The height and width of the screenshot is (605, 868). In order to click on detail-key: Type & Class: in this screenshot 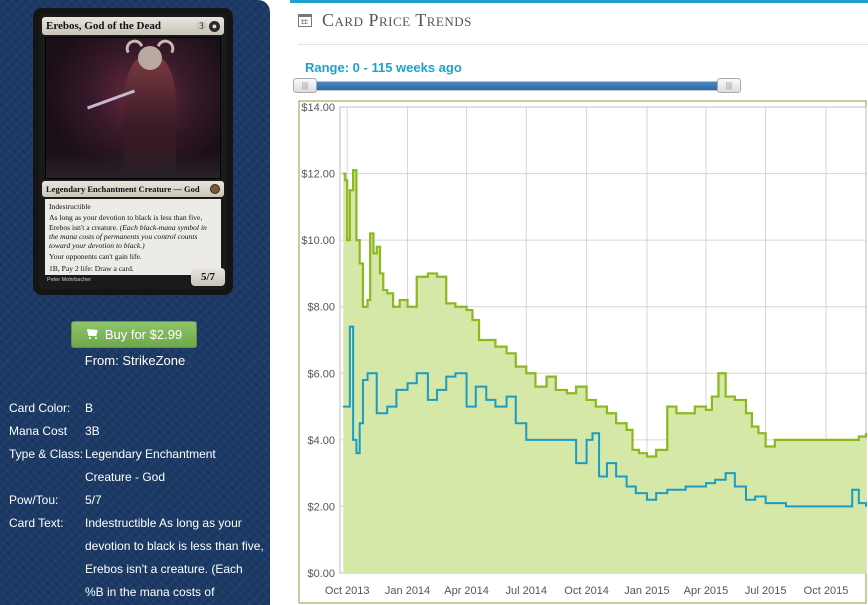, I will do `click(46, 454)`.